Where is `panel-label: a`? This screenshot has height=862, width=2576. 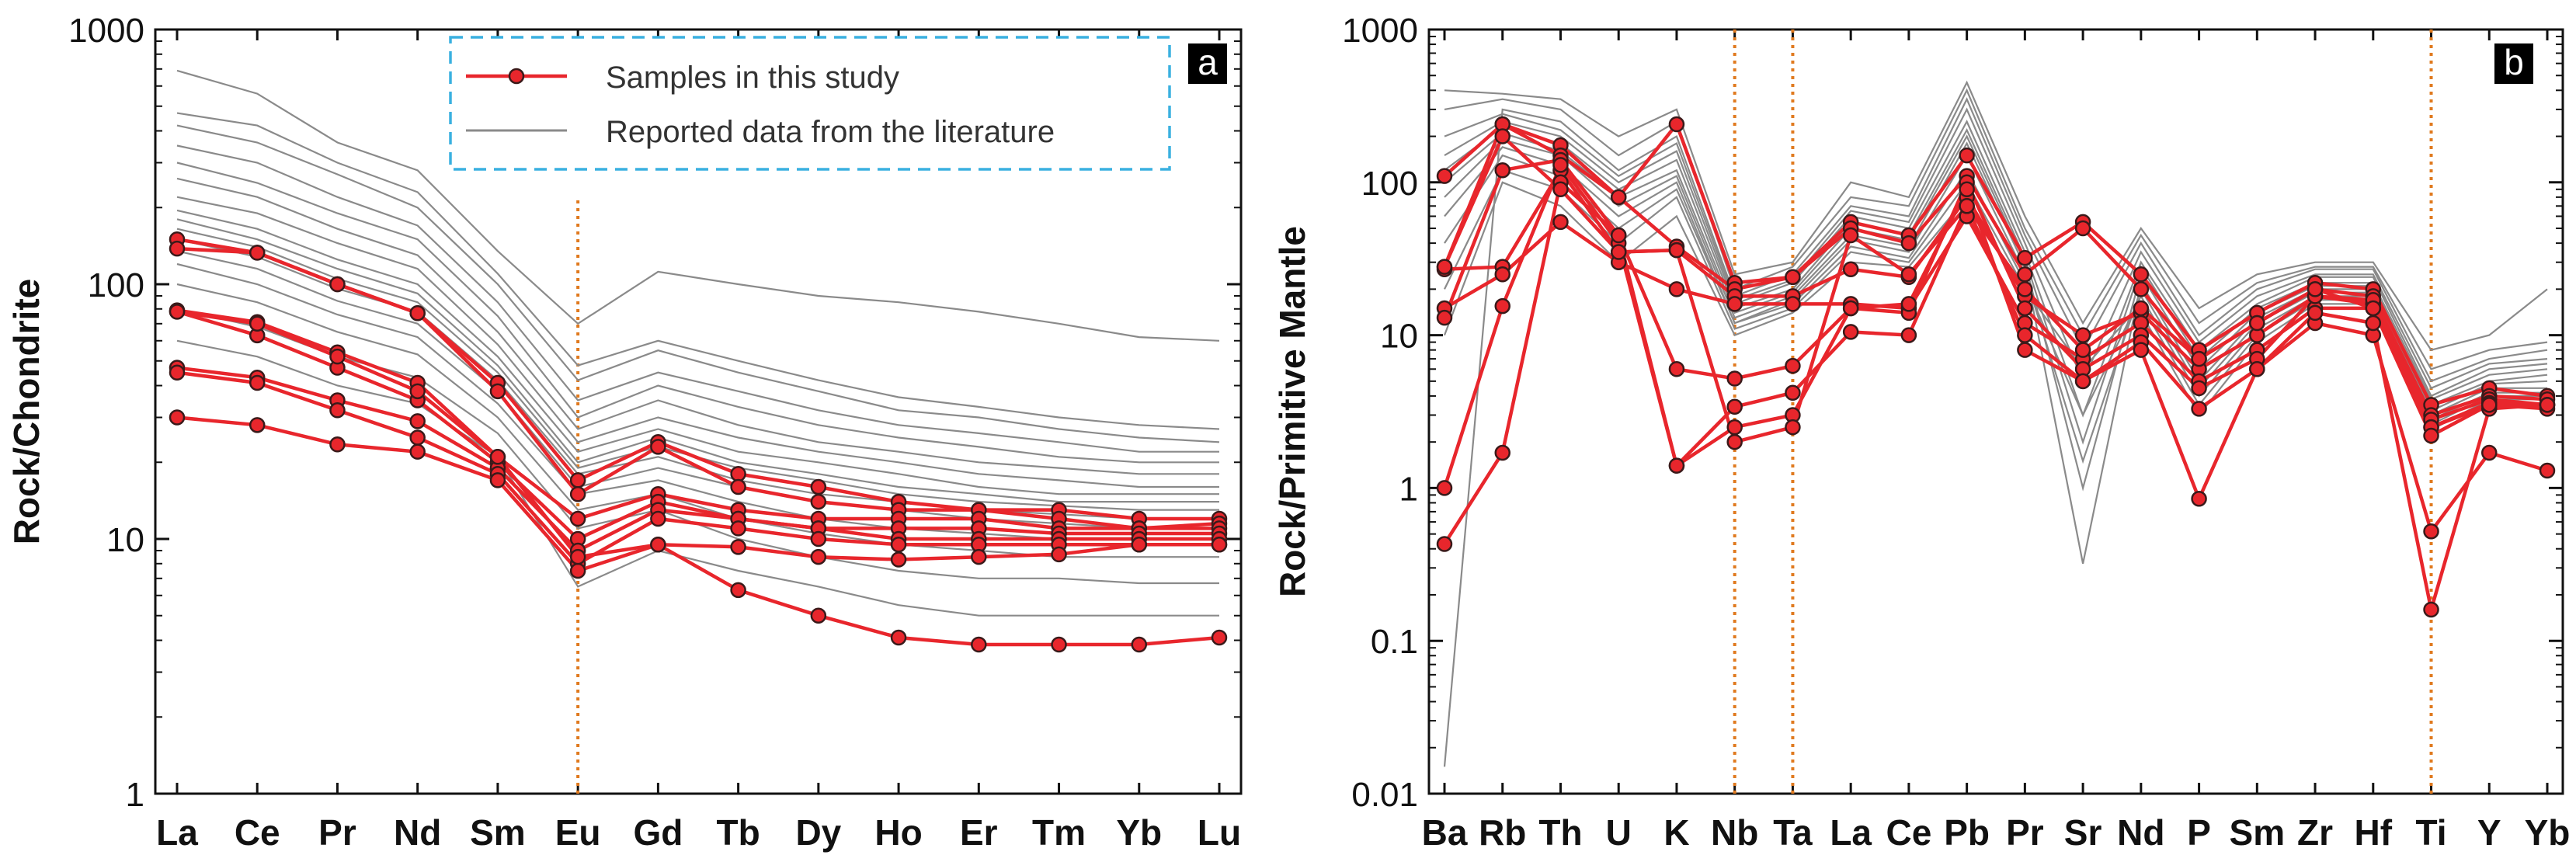 panel-label: a is located at coordinates (1208, 62).